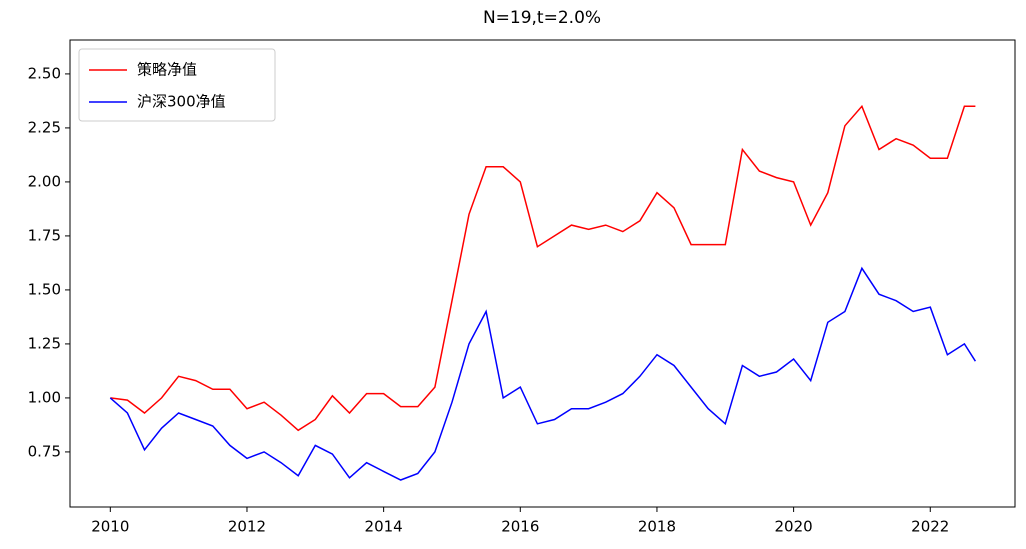  What do you see at coordinates (44, 451) in the screenshot?
I see `y-tick-label: 0.75` at bounding box center [44, 451].